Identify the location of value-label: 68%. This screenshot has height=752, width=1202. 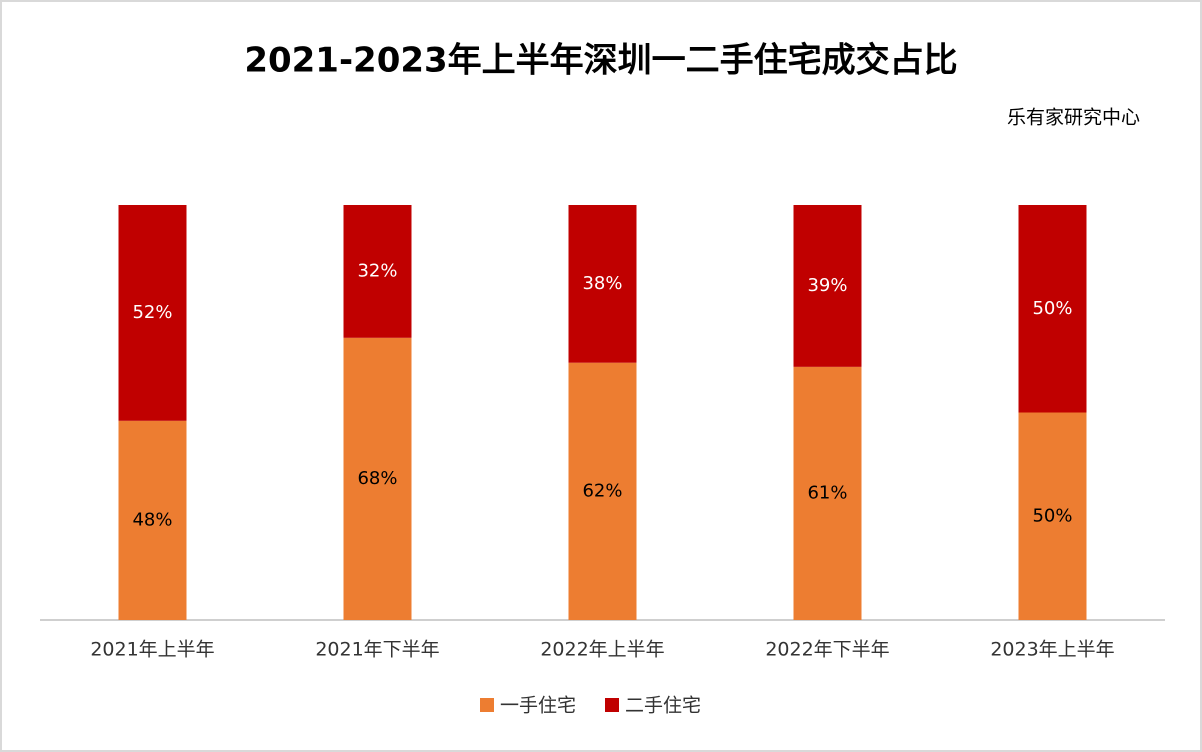
(377, 478).